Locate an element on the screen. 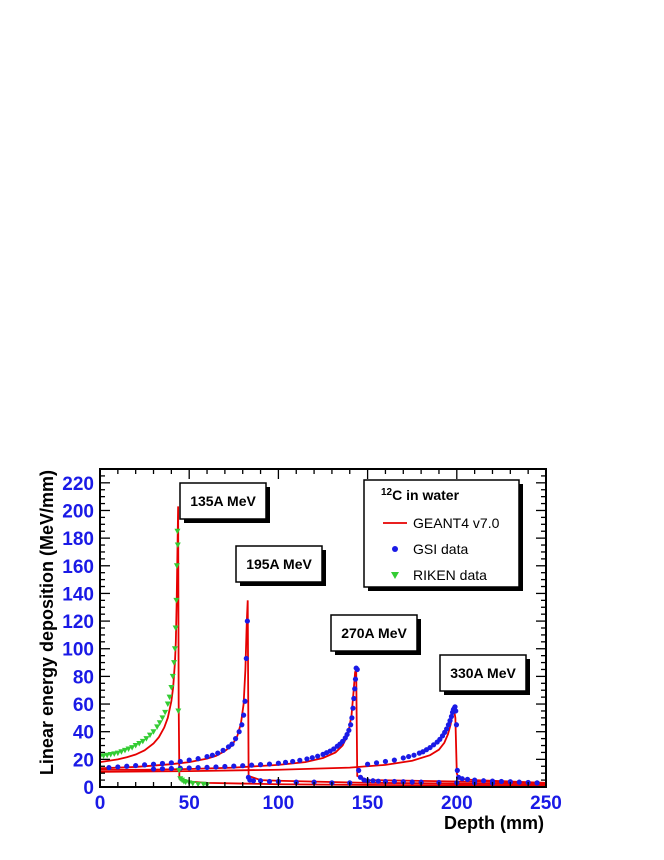  x-tick-label: 100 is located at coordinates (279, 803).